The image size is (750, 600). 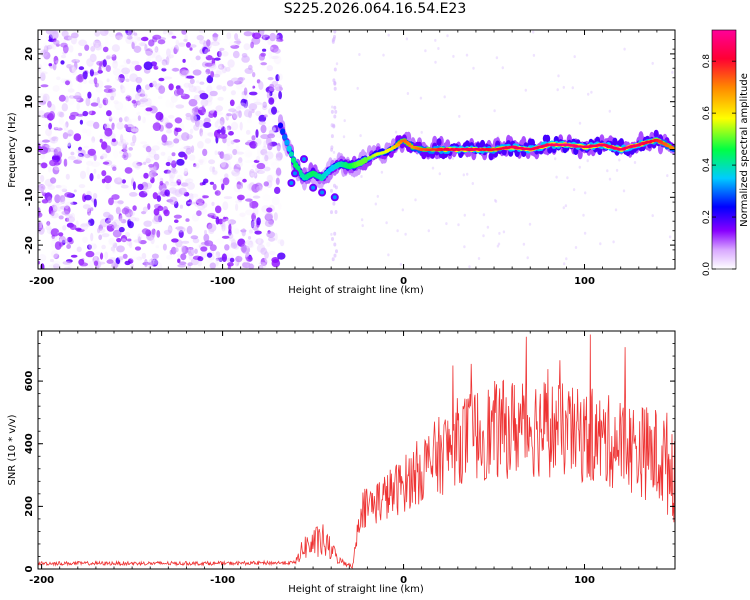 What do you see at coordinates (29, 568) in the screenshot?
I see `y-tick-label: 0` at bounding box center [29, 568].